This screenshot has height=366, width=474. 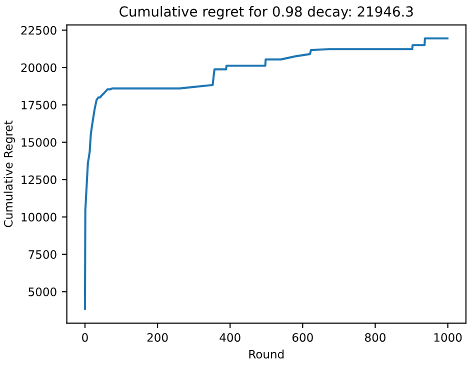 What do you see at coordinates (42, 254) in the screenshot?
I see `y-tick-label: 7500` at bounding box center [42, 254].